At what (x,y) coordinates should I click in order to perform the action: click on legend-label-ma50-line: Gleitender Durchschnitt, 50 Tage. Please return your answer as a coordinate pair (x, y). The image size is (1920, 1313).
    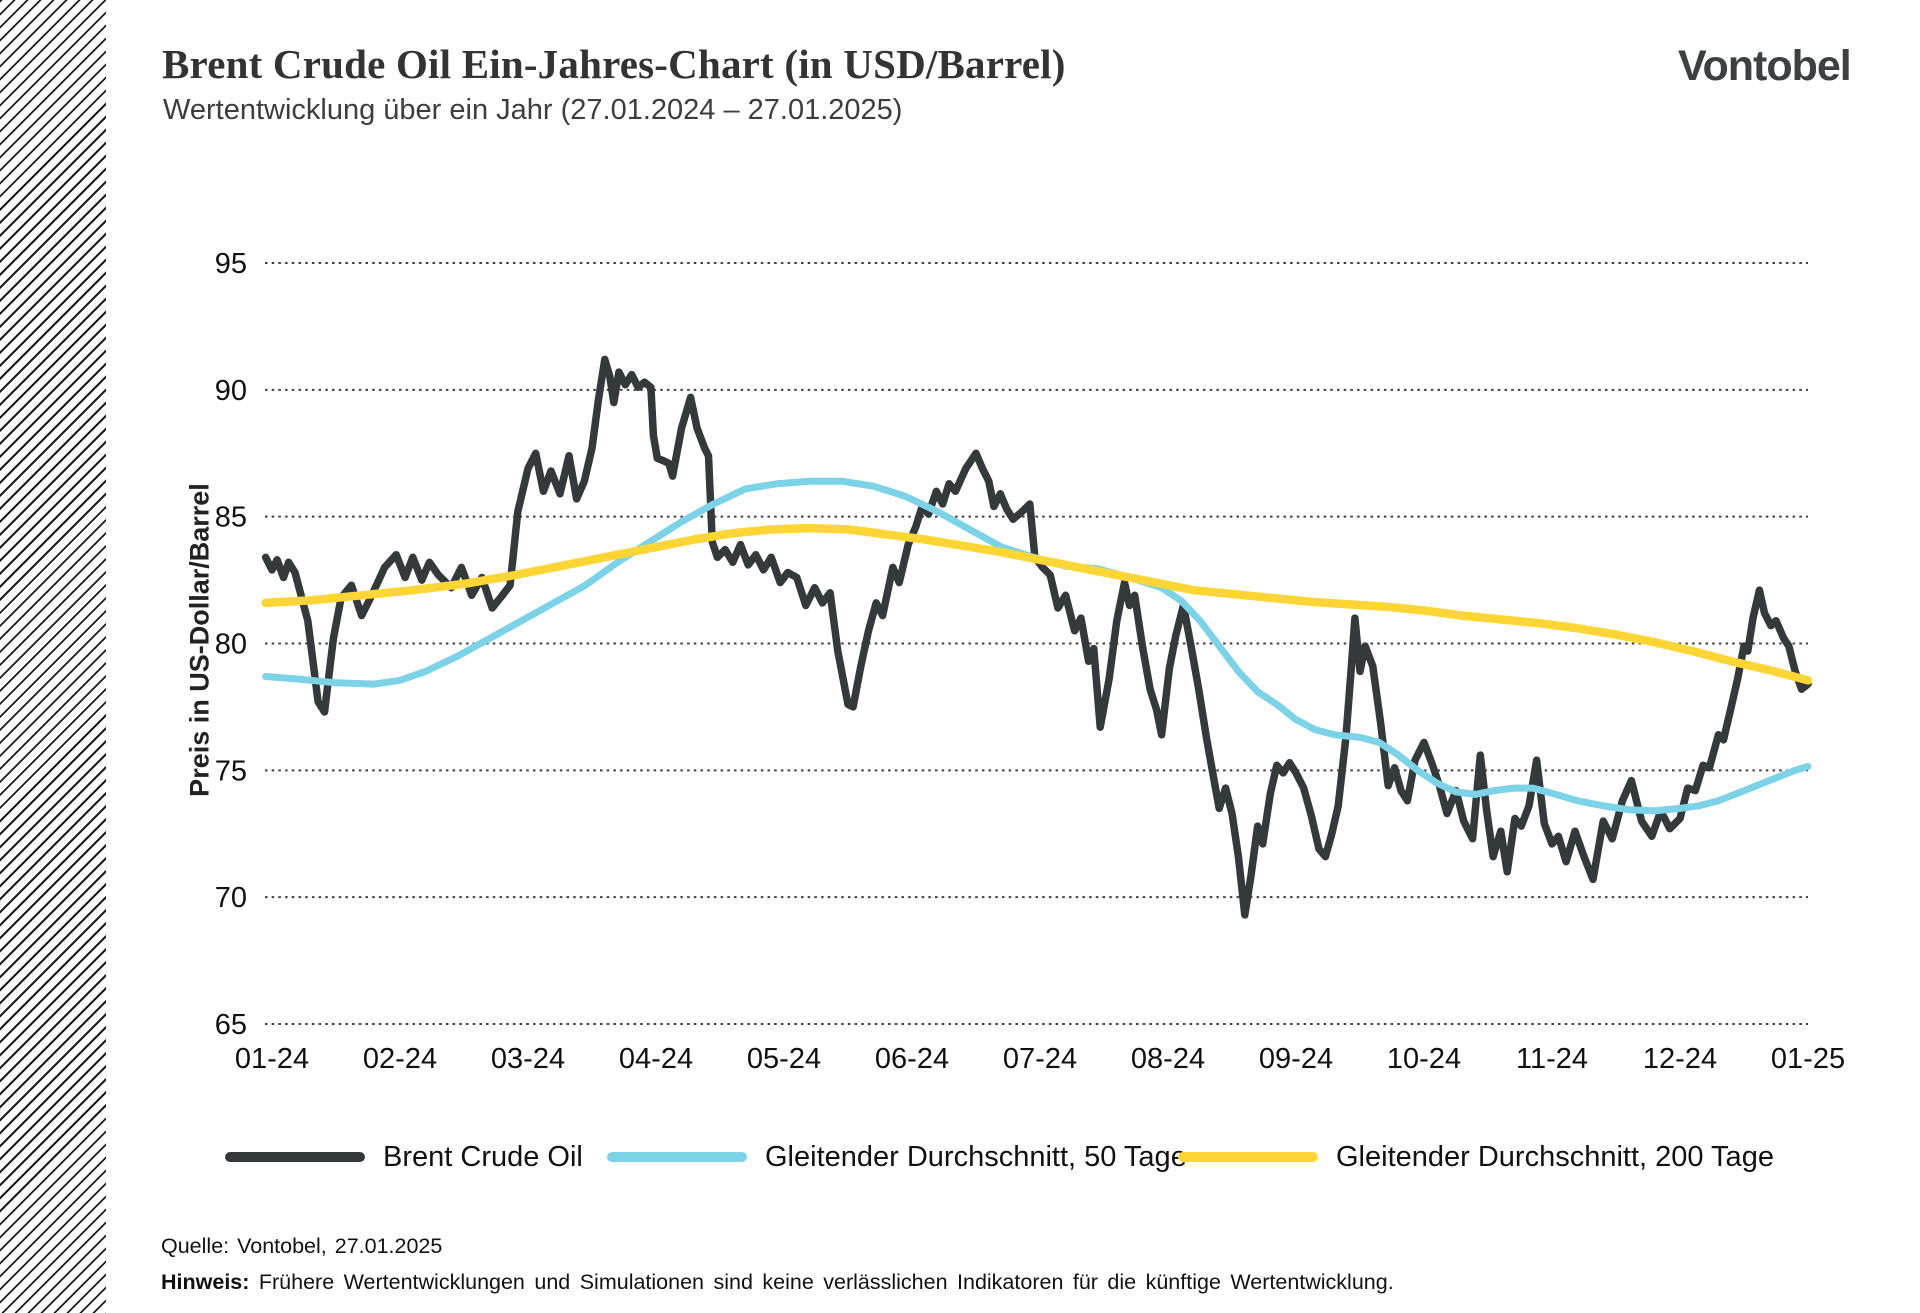
    Looking at the image, I should click on (976, 1156).